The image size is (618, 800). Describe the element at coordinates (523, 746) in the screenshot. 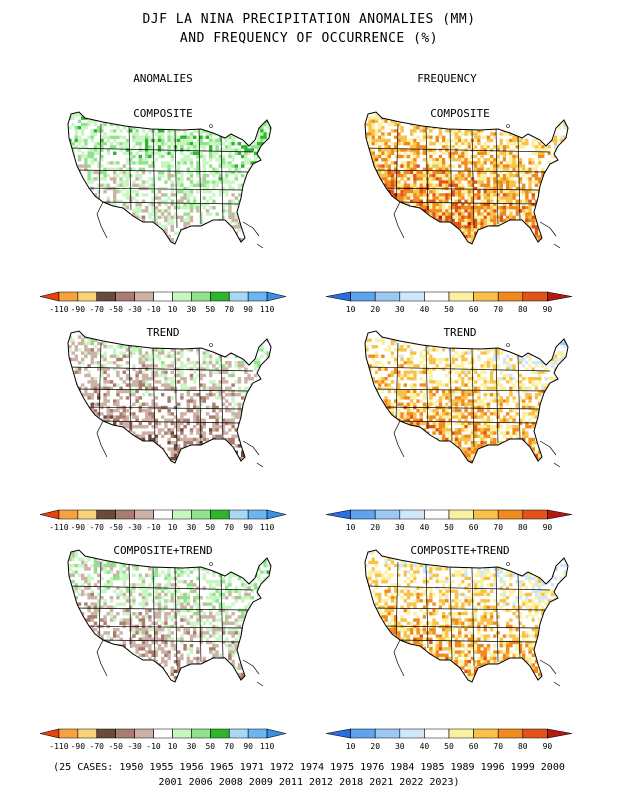

I see `legend-tick-label: 80` at that location.